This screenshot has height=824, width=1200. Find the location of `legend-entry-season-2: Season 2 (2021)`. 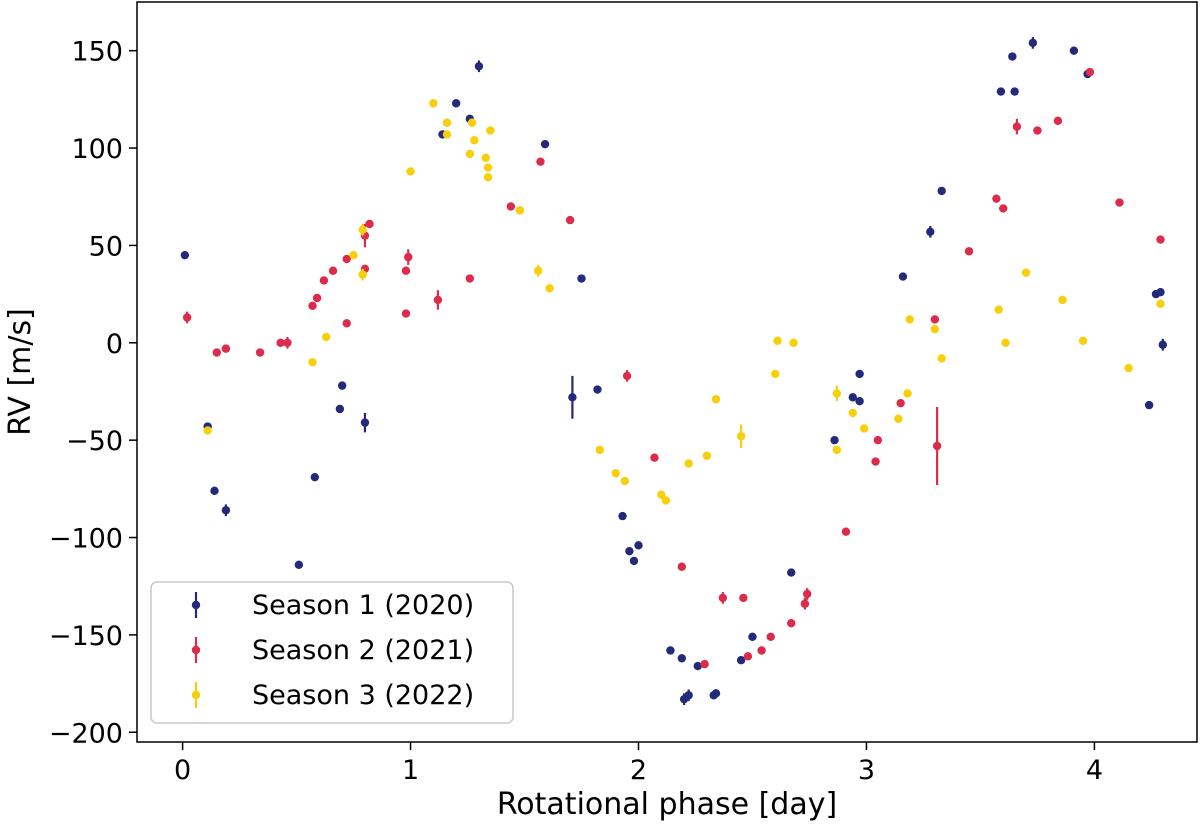

legend-entry-season-2: Season 2 (2021) is located at coordinates (332, 650).